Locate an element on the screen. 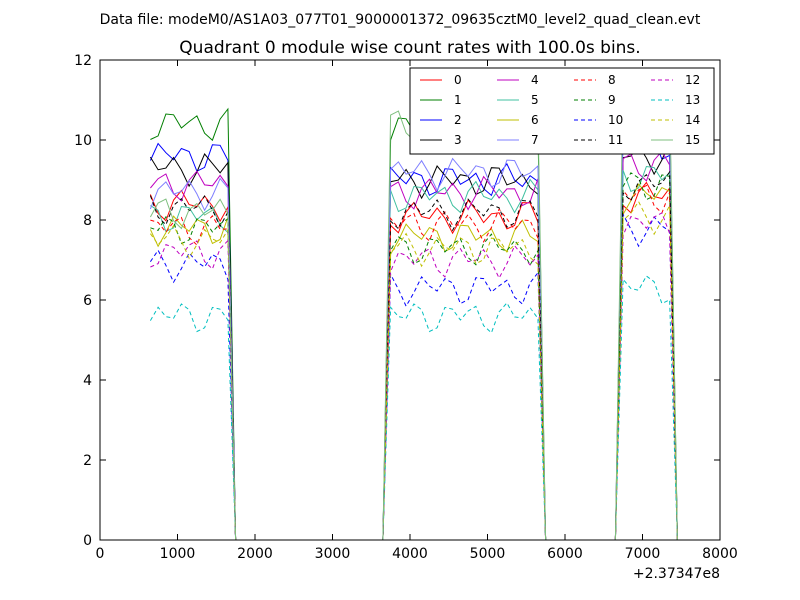 The height and width of the screenshot is (600, 800). legend-label-0: 0 is located at coordinates (458, 80).